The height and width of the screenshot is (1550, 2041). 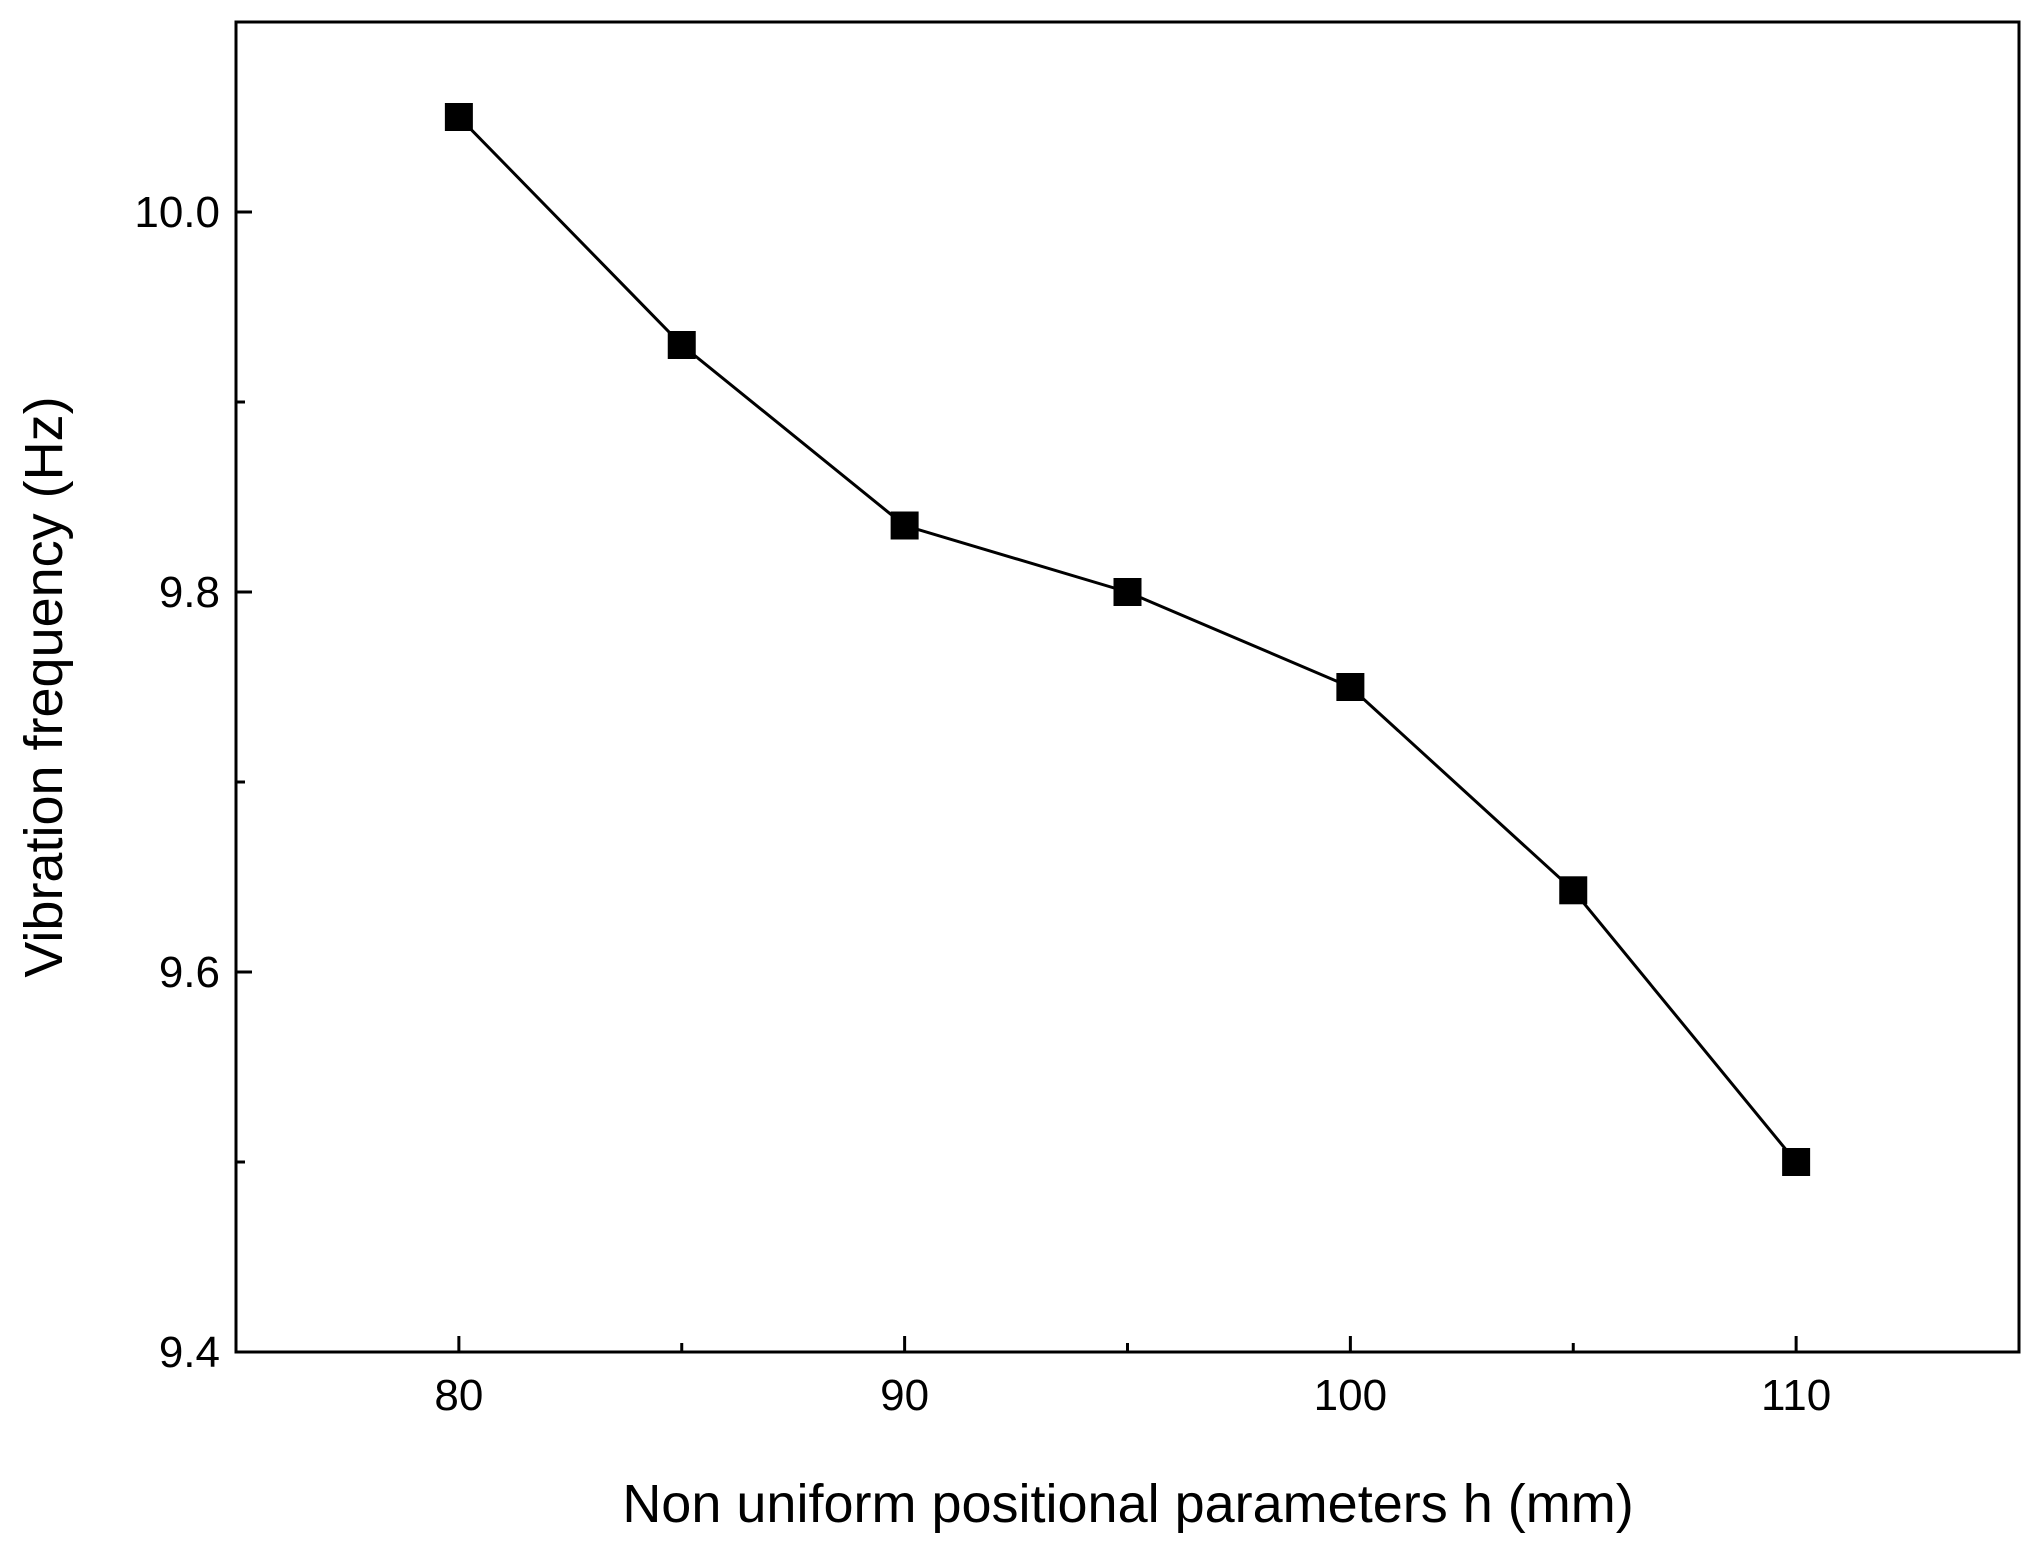 What do you see at coordinates (458, 1395) in the screenshot?
I see `x-tick-label: 80` at bounding box center [458, 1395].